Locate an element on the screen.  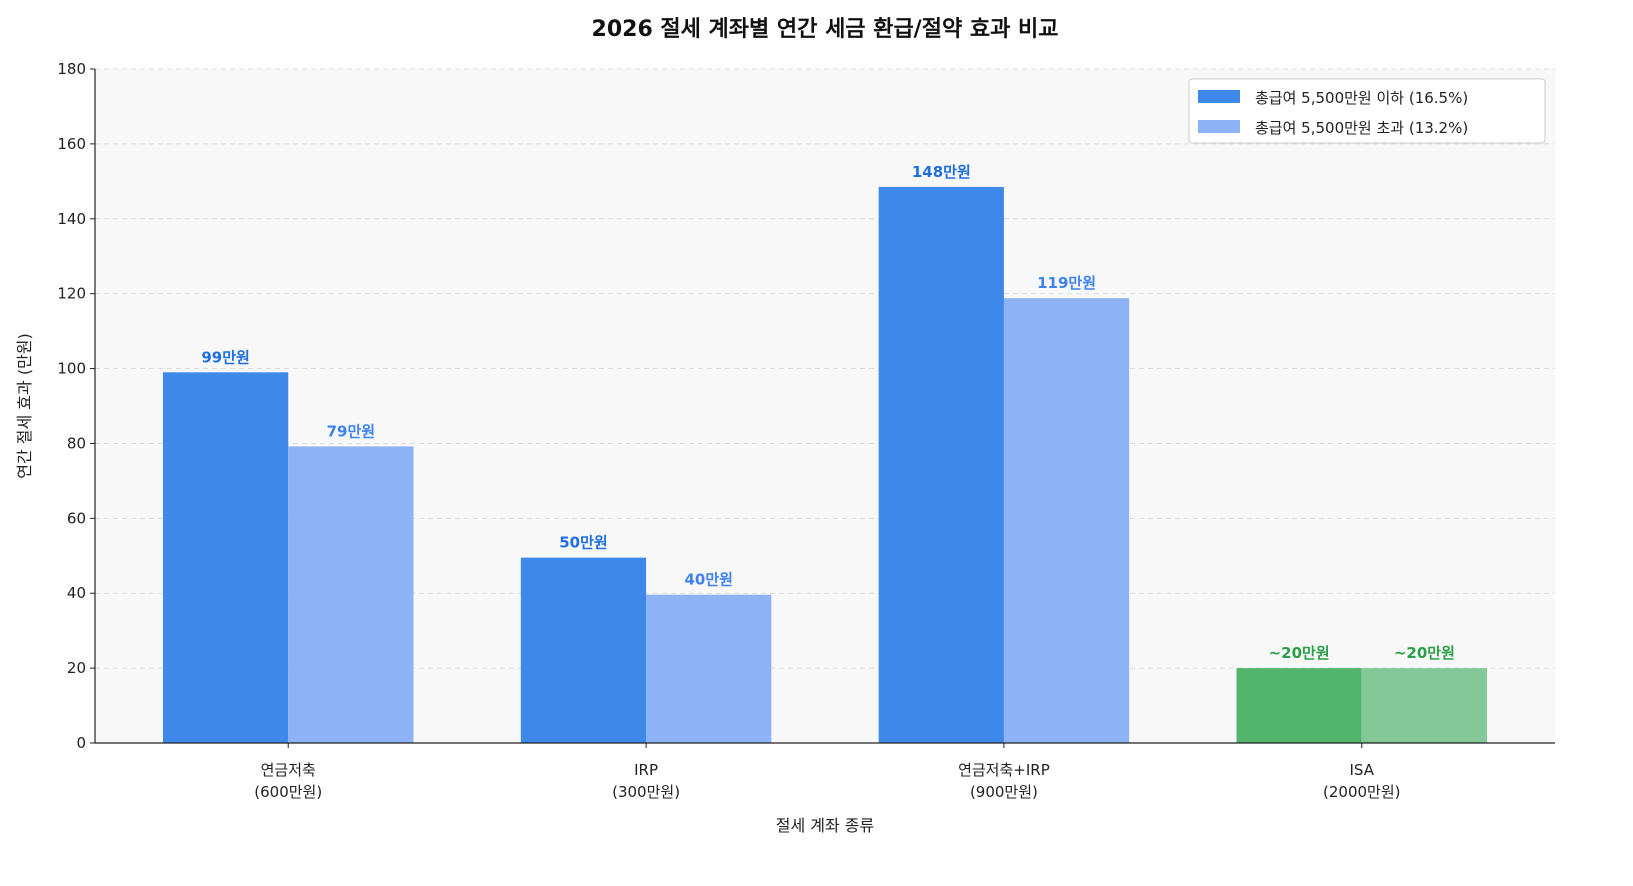
x-tick-label: IRP is located at coordinates (646, 770).